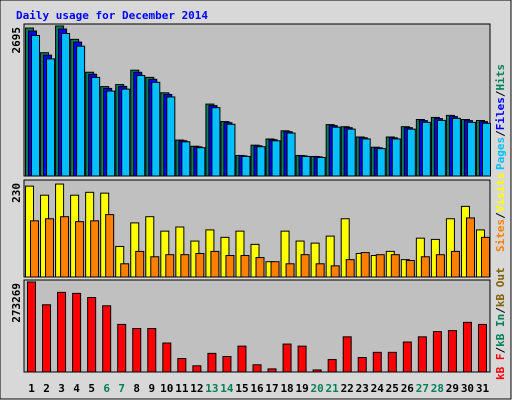 The height and width of the screenshot is (400, 512). Describe the element at coordinates (378, 388) in the screenshot. I see `x-tick-label: 24` at that location.